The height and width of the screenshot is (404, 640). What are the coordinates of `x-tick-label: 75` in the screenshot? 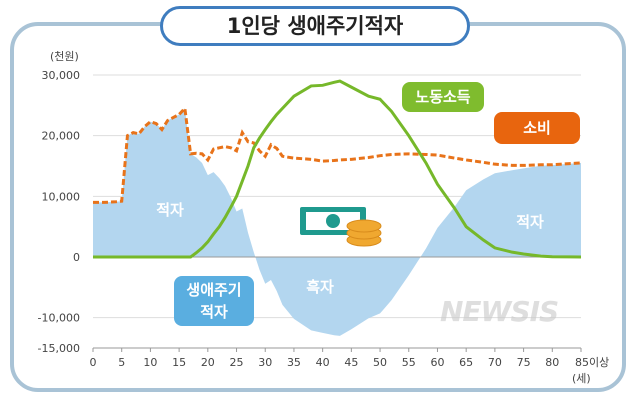 It's located at (524, 362).